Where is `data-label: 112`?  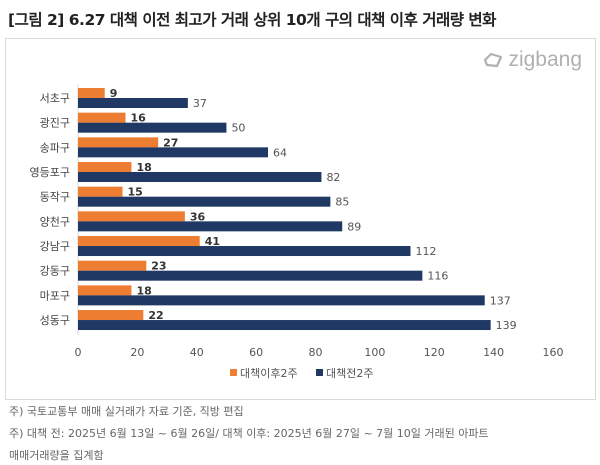 data-label: 112 is located at coordinates (426, 251).